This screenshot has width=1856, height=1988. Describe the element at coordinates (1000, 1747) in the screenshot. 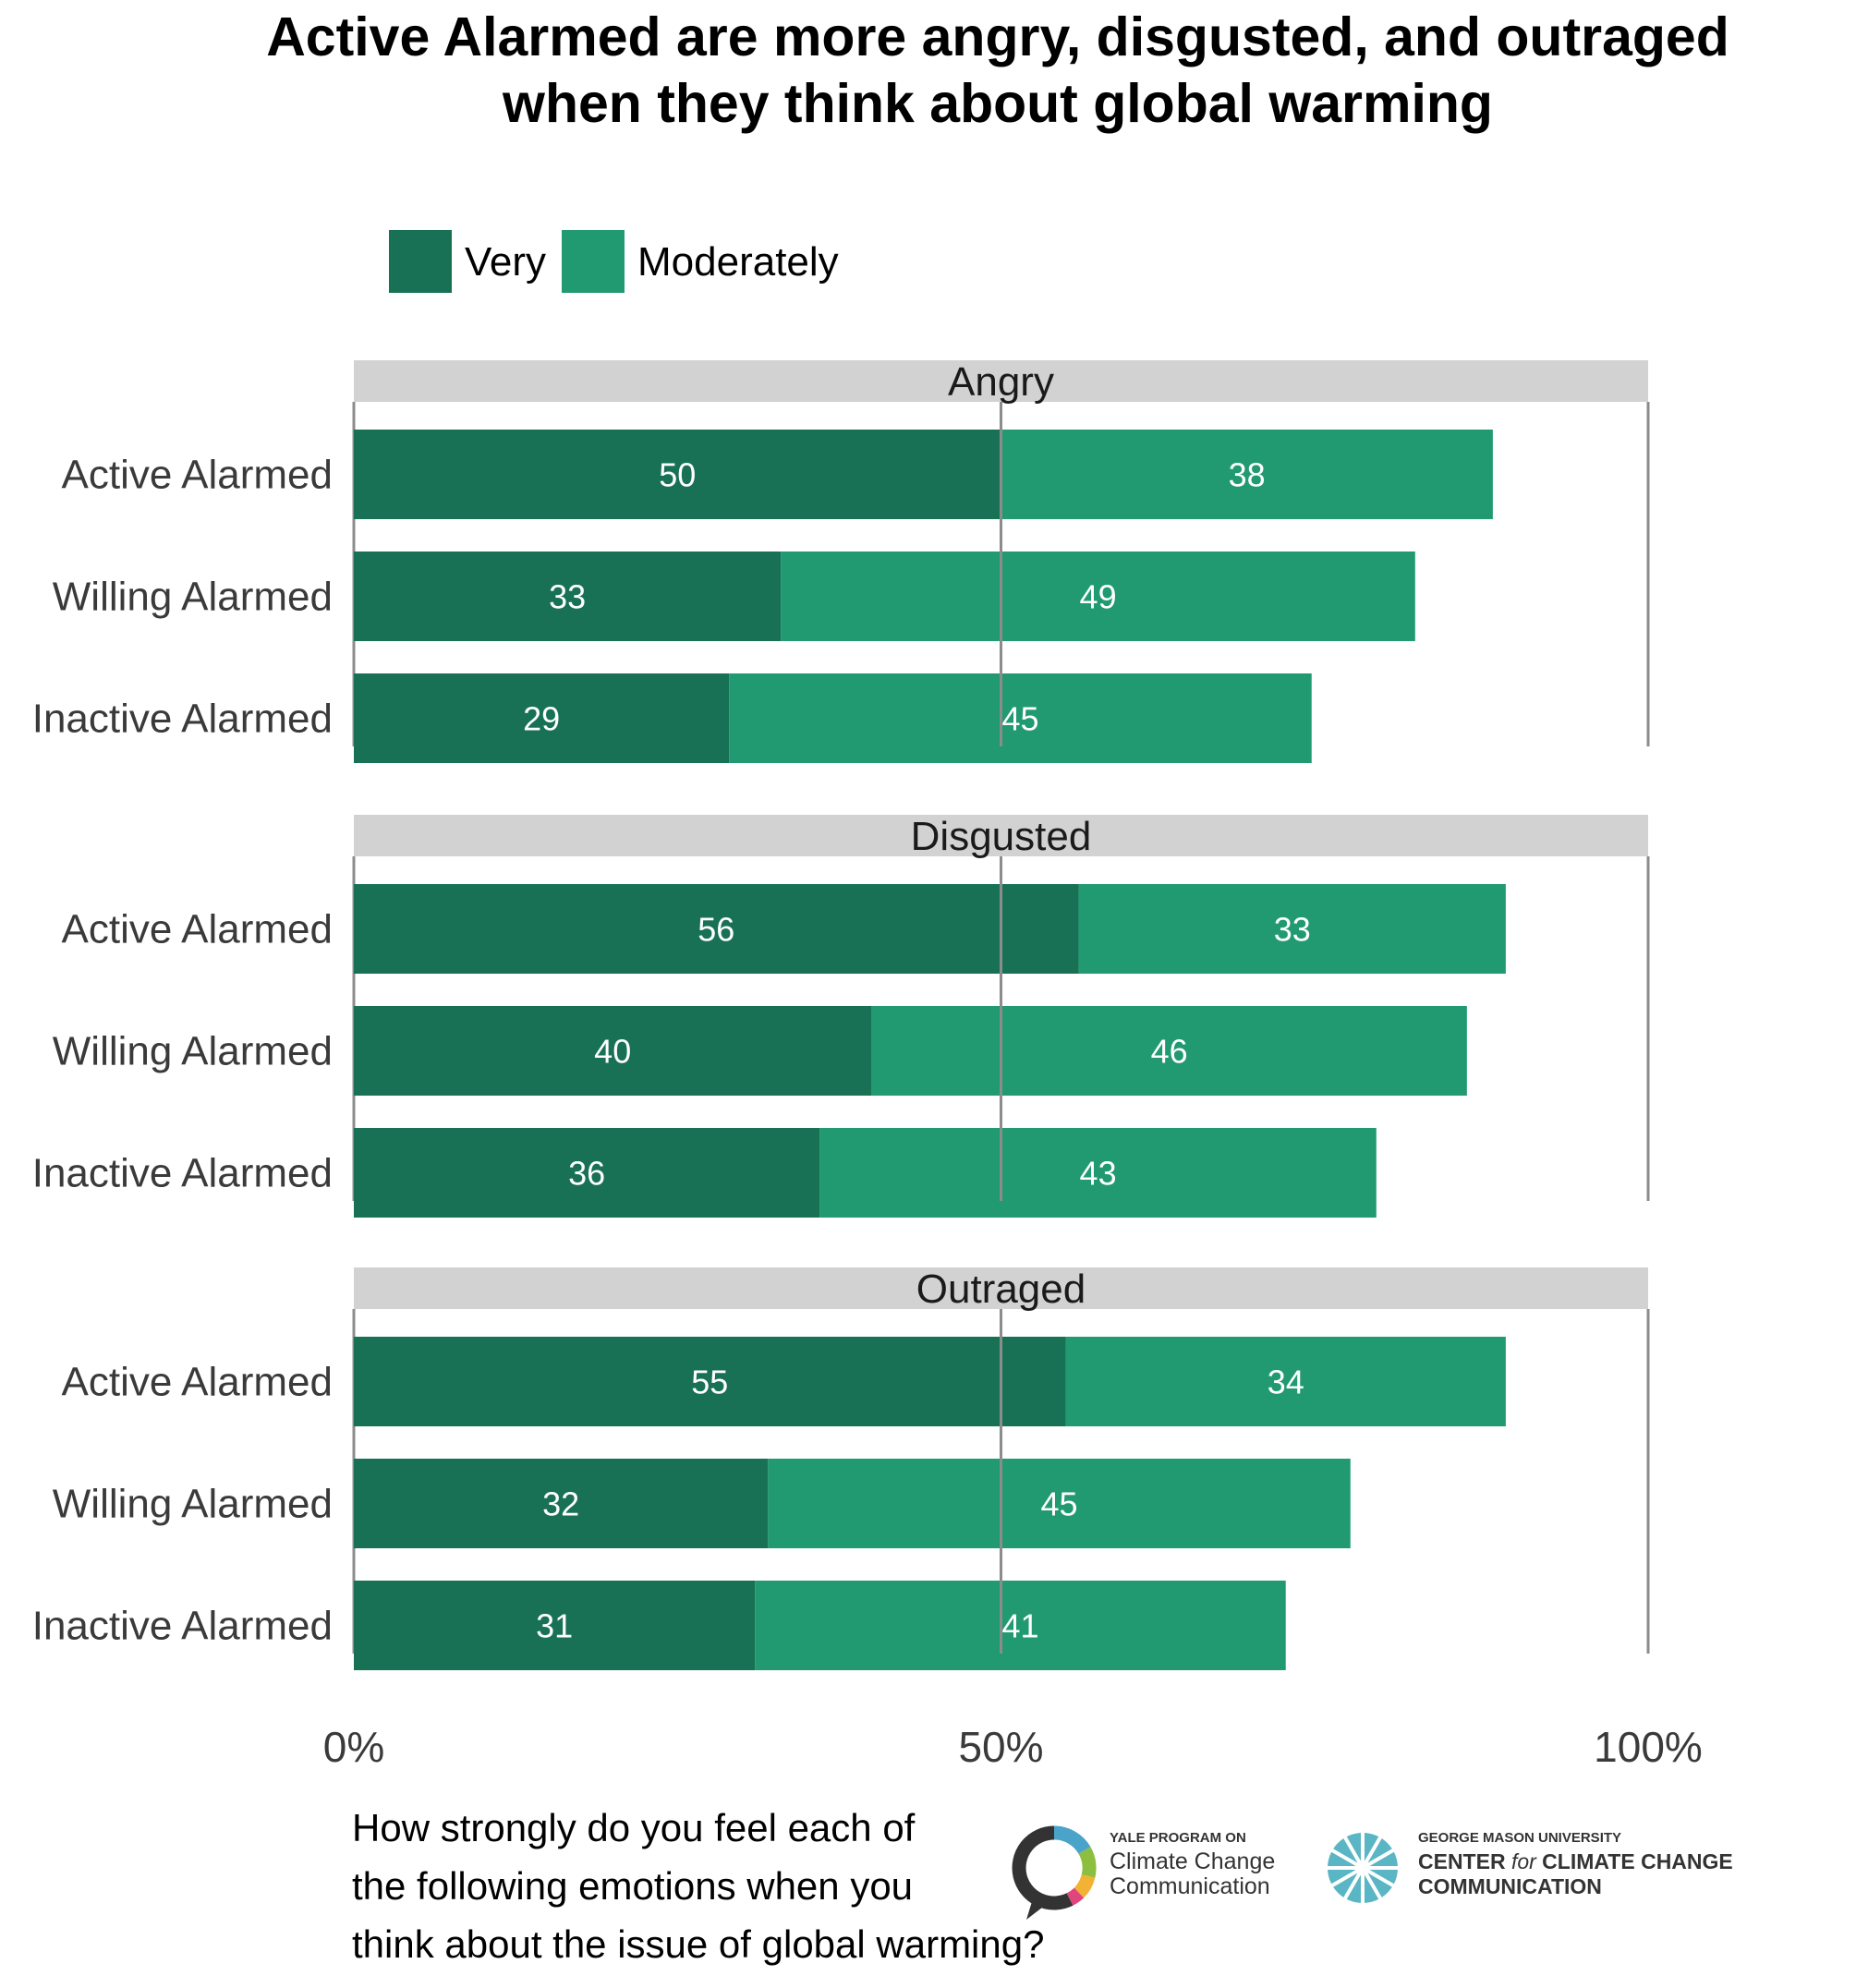

I see `x-tick-label-50: 50%` at that location.